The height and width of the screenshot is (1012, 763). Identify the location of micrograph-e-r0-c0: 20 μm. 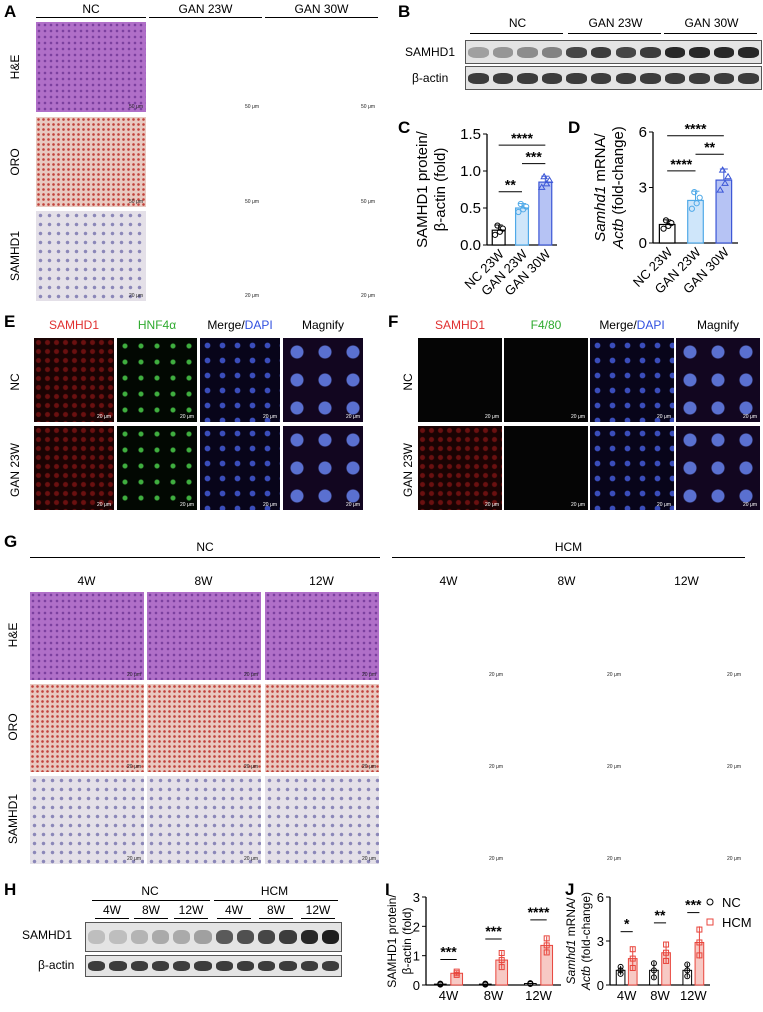
(74, 380).